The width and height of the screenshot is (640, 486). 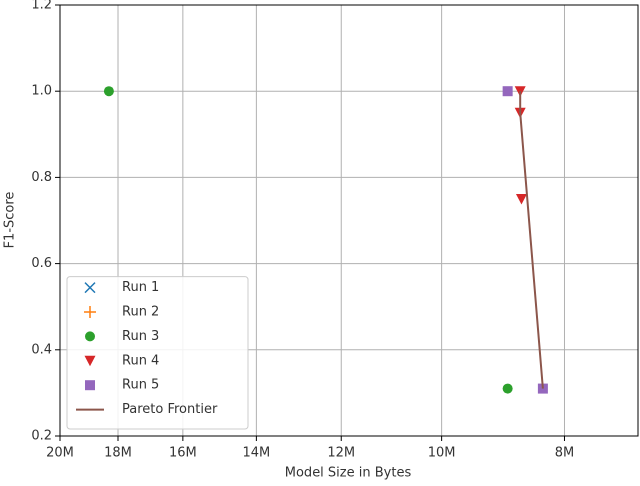 What do you see at coordinates (140, 385) in the screenshot?
I see `legend-label: Run 5` at bounding box center [140, 385].